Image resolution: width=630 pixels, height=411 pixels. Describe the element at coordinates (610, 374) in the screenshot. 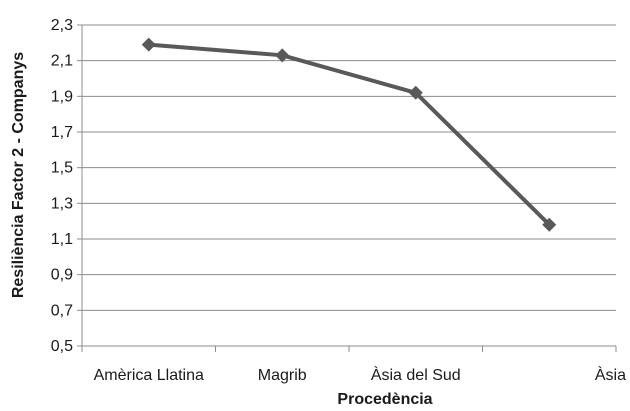

I see `x-tick-label: Àsia` at that location.